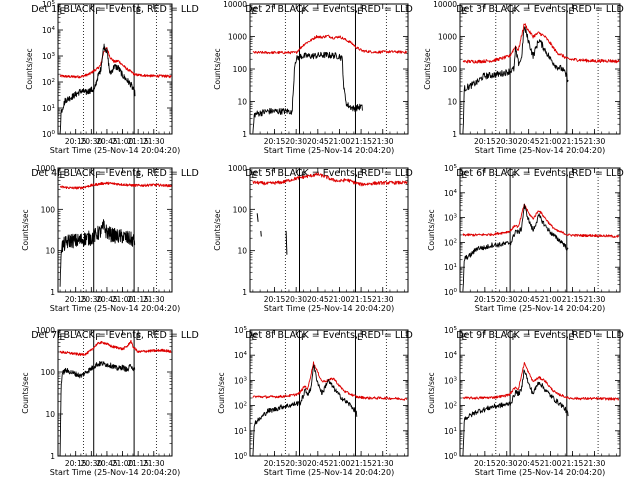 This screenshot has width=640, height=484. I want to click on x-tick-label: 21:00, so click(340, 141).